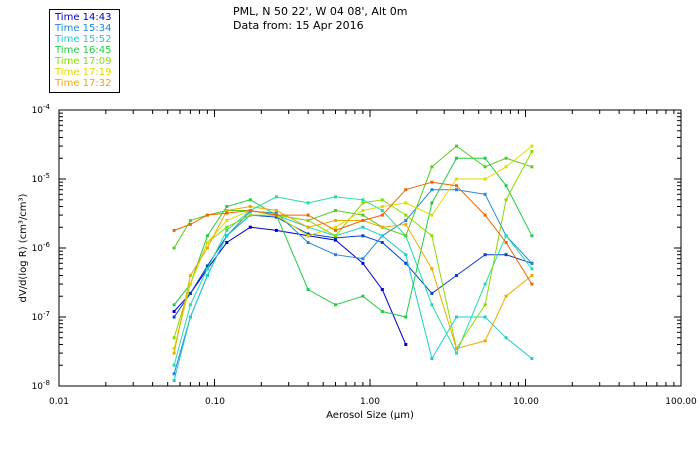 The height and width of the screenshot is (450, 700). I want to click on y-tick-label: 10⁻⁷, so click(41, 316).